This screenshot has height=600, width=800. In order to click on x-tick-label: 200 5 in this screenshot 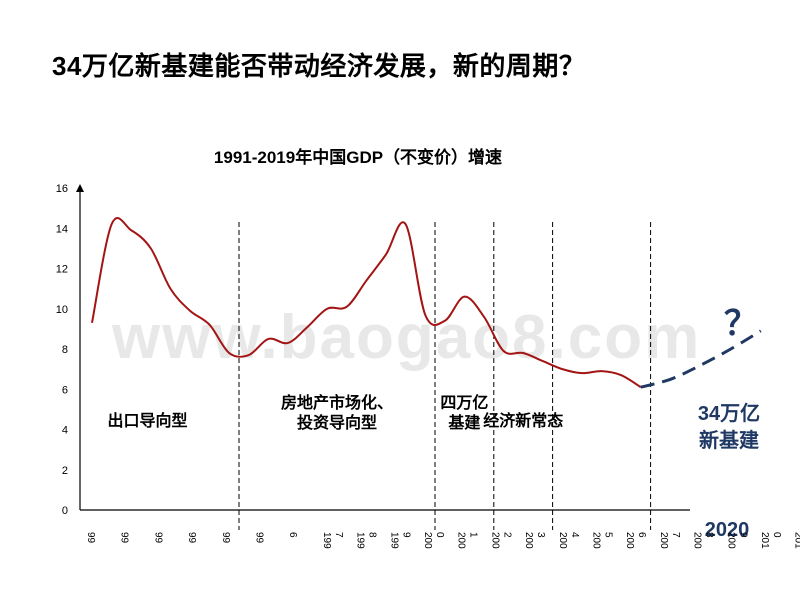, I will do `click(602, 540)`.